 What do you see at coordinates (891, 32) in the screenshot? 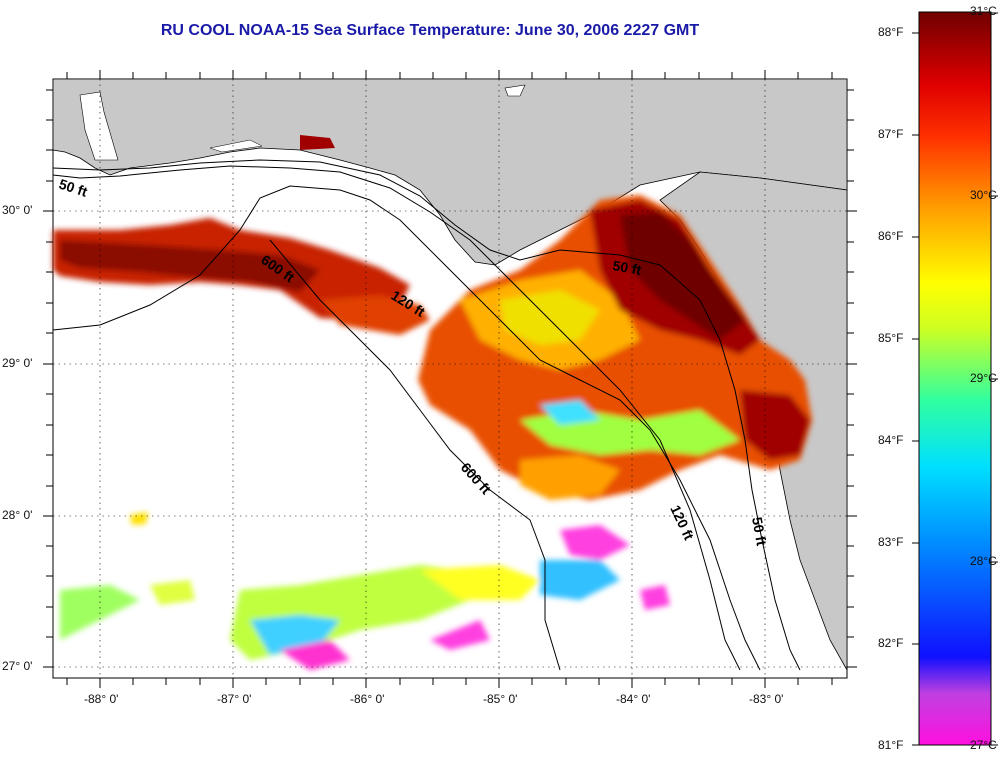
I see `cb-f-88: 88°F` at bounding box center [891, 32].